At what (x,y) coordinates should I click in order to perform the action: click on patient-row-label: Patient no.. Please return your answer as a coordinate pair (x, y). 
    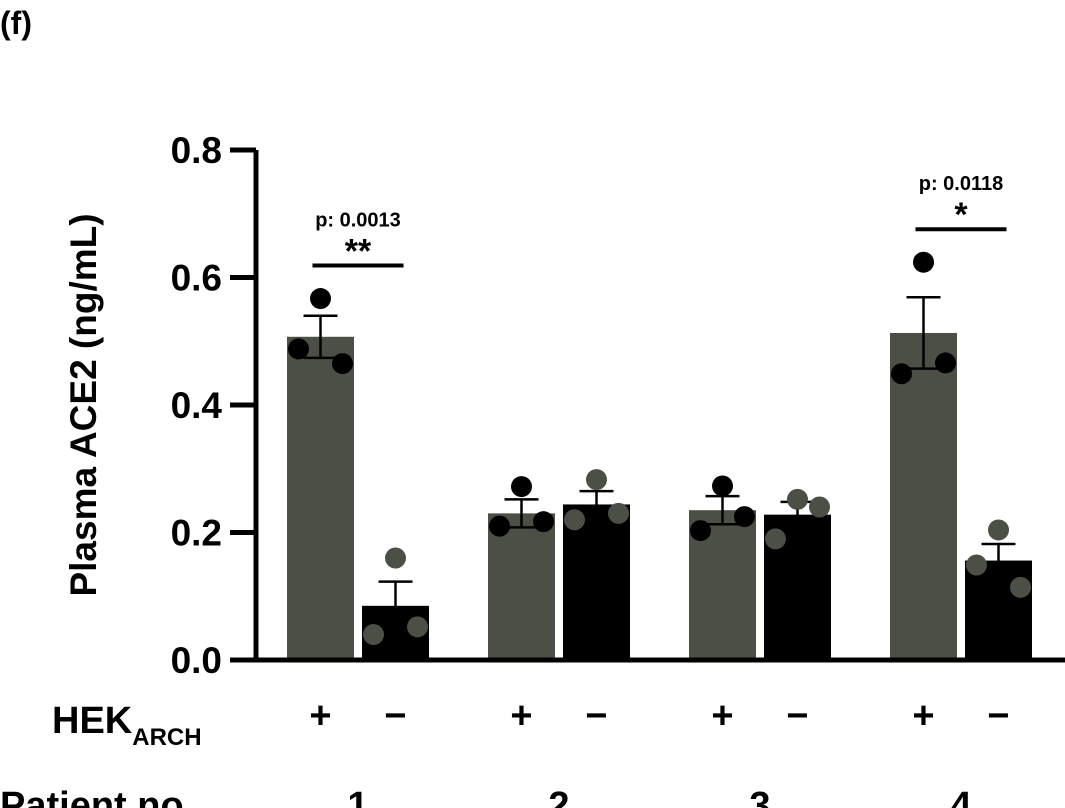
    Looking at the image, I should click on (97, 796).